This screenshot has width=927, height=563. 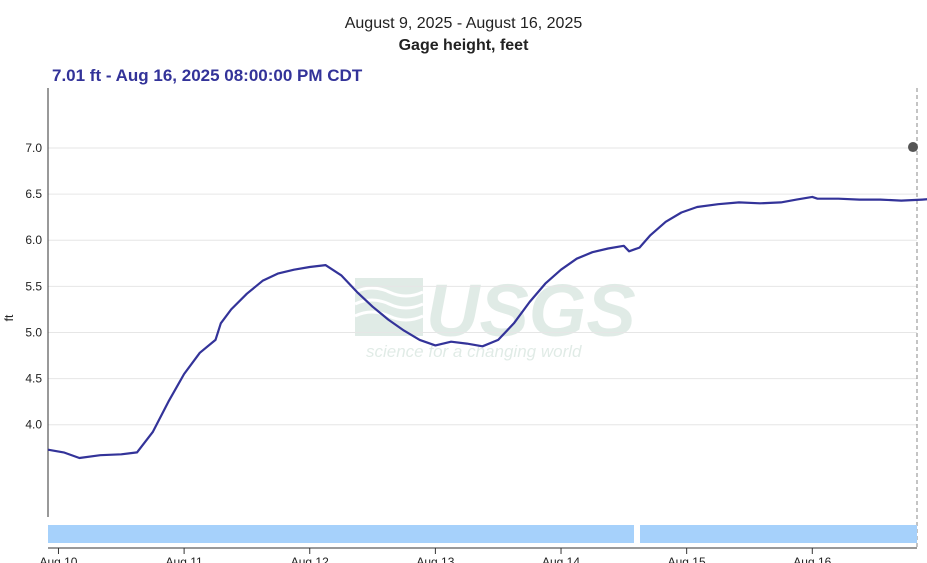 I want to click on y-tick-label: 7.0, so click(x=33, y=148).